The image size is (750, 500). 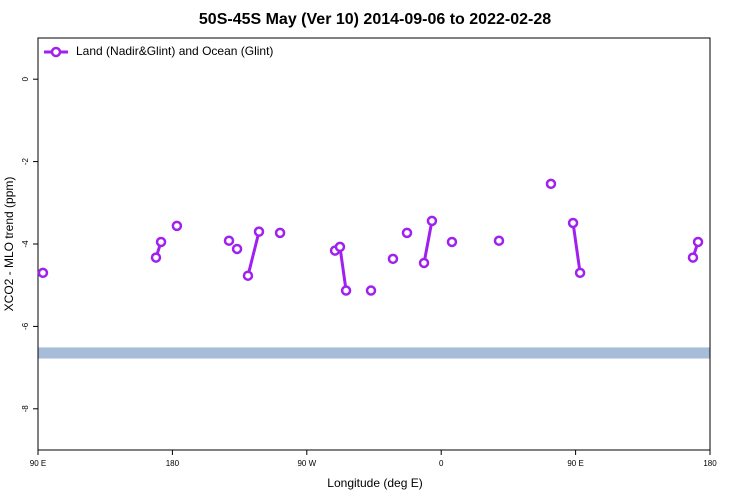 What do you see at coordinates (25, 161) in the screenshot?
I see `y-tick-label: -2` at bounding box center [25, 161].